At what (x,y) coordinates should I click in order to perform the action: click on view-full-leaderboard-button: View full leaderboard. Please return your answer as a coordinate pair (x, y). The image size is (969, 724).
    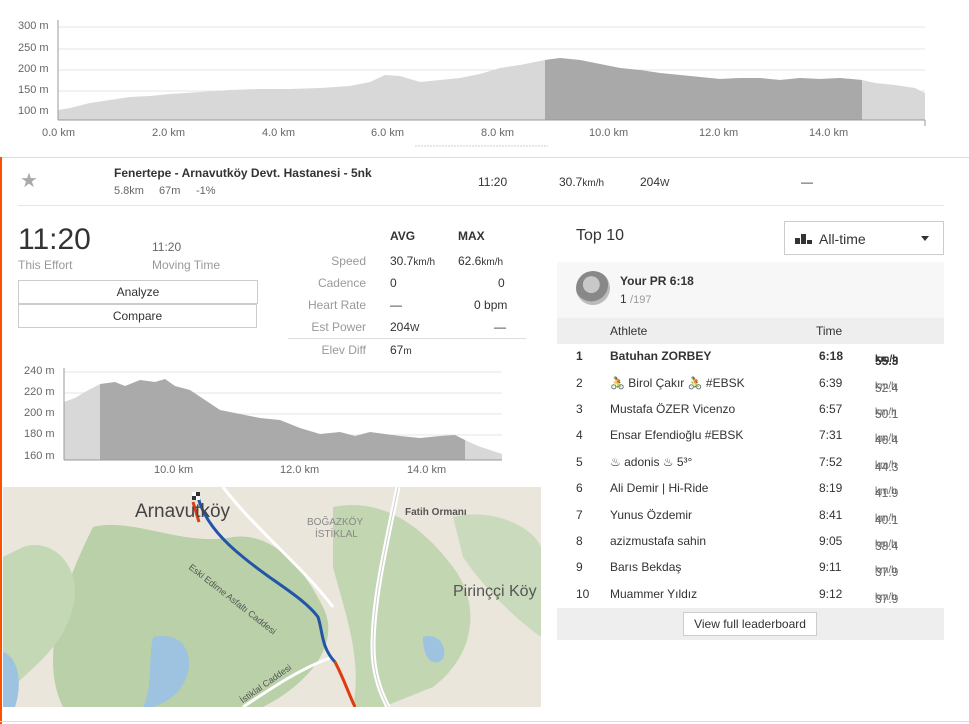
    Looking at the image, I should click on (750, 624).